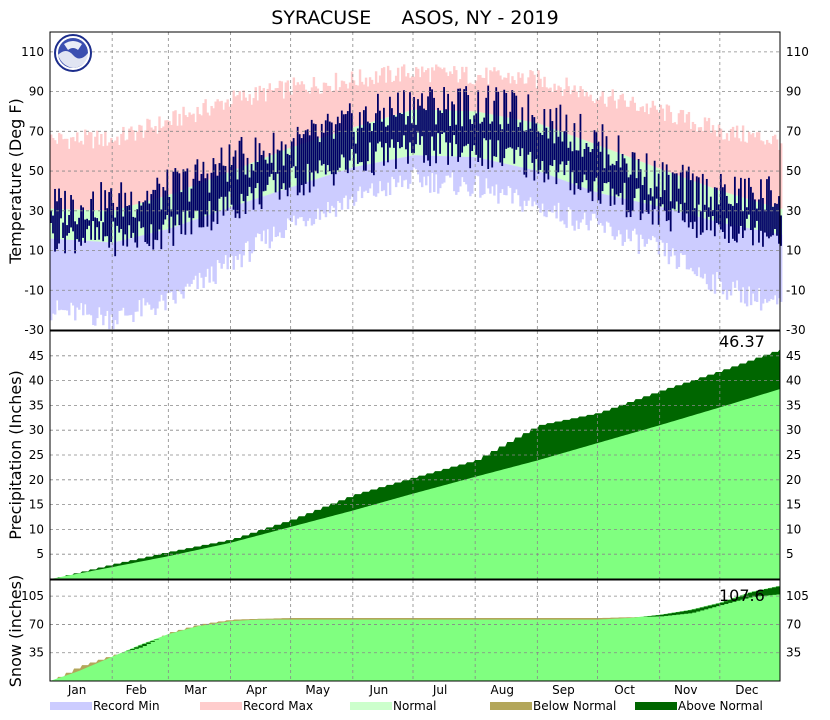 The image size is (830, 720). What do you see at coordinates (36, 381) in the screenshot?
I see `left-tick-label: 40` at bounding box center [36, 381].